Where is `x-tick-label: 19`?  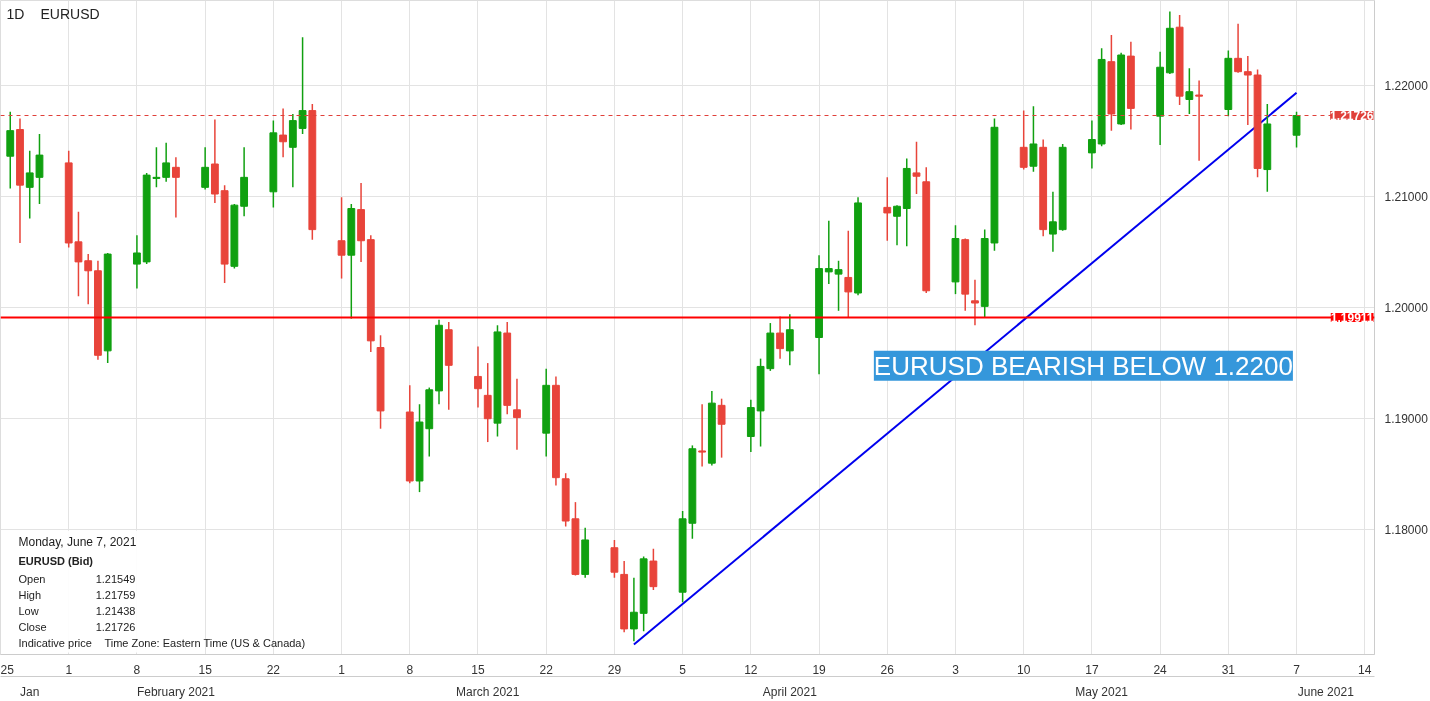 x-tick-label: 19 is located at coordinates (819, 669).